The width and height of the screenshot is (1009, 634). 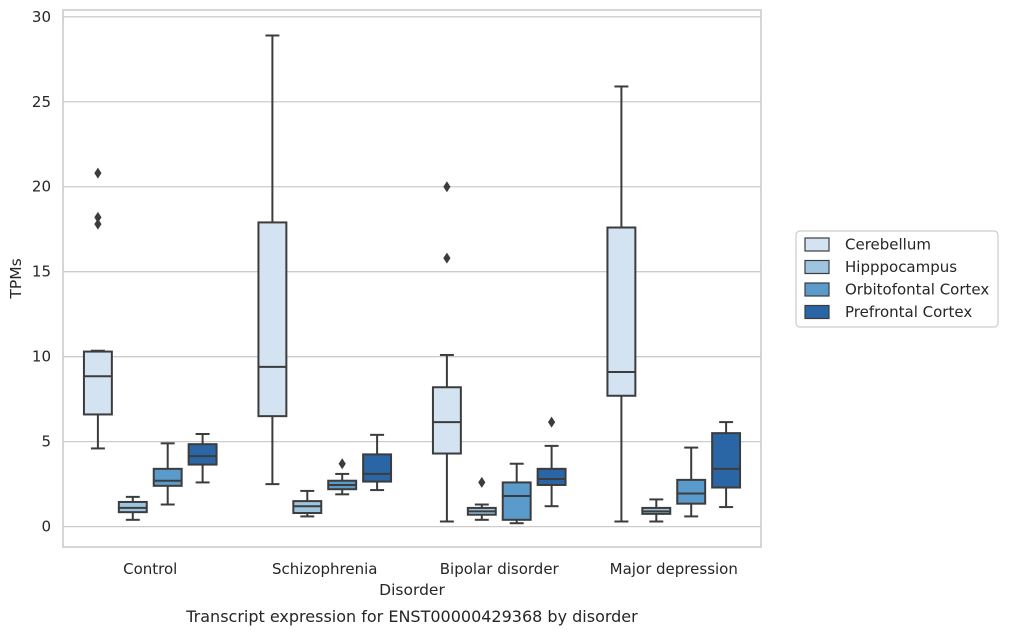 What do you see at coordinates (150, 569) in the screenshot?
I see `x-tick-label: Control` at bounding box center [150, 569].